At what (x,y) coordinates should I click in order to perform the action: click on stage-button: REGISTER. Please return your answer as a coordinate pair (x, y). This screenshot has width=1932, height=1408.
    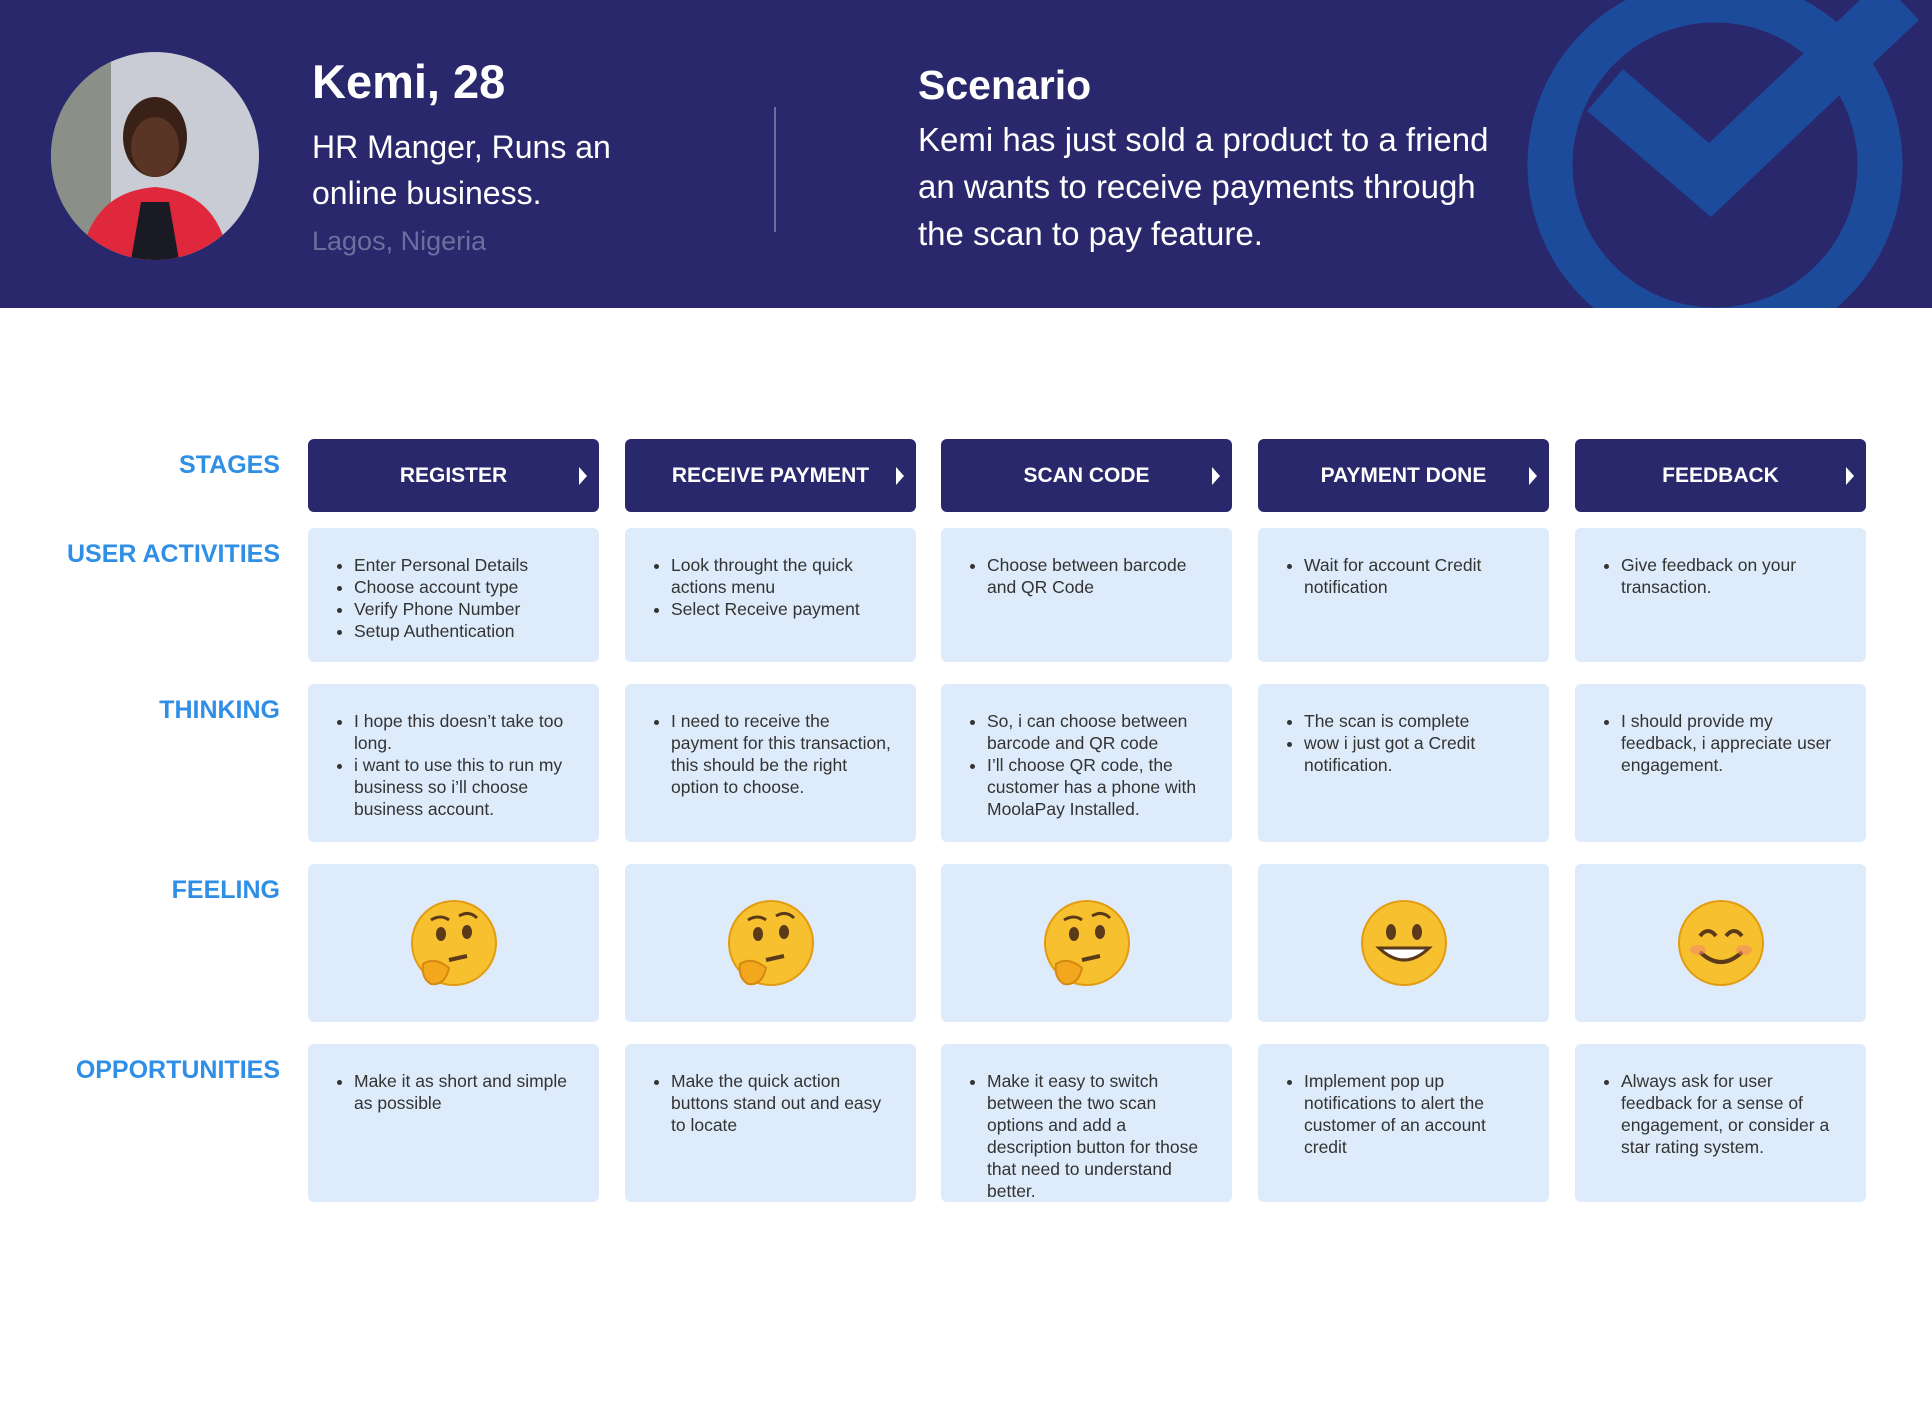
    Looking at the image, I should click on (453, 475).